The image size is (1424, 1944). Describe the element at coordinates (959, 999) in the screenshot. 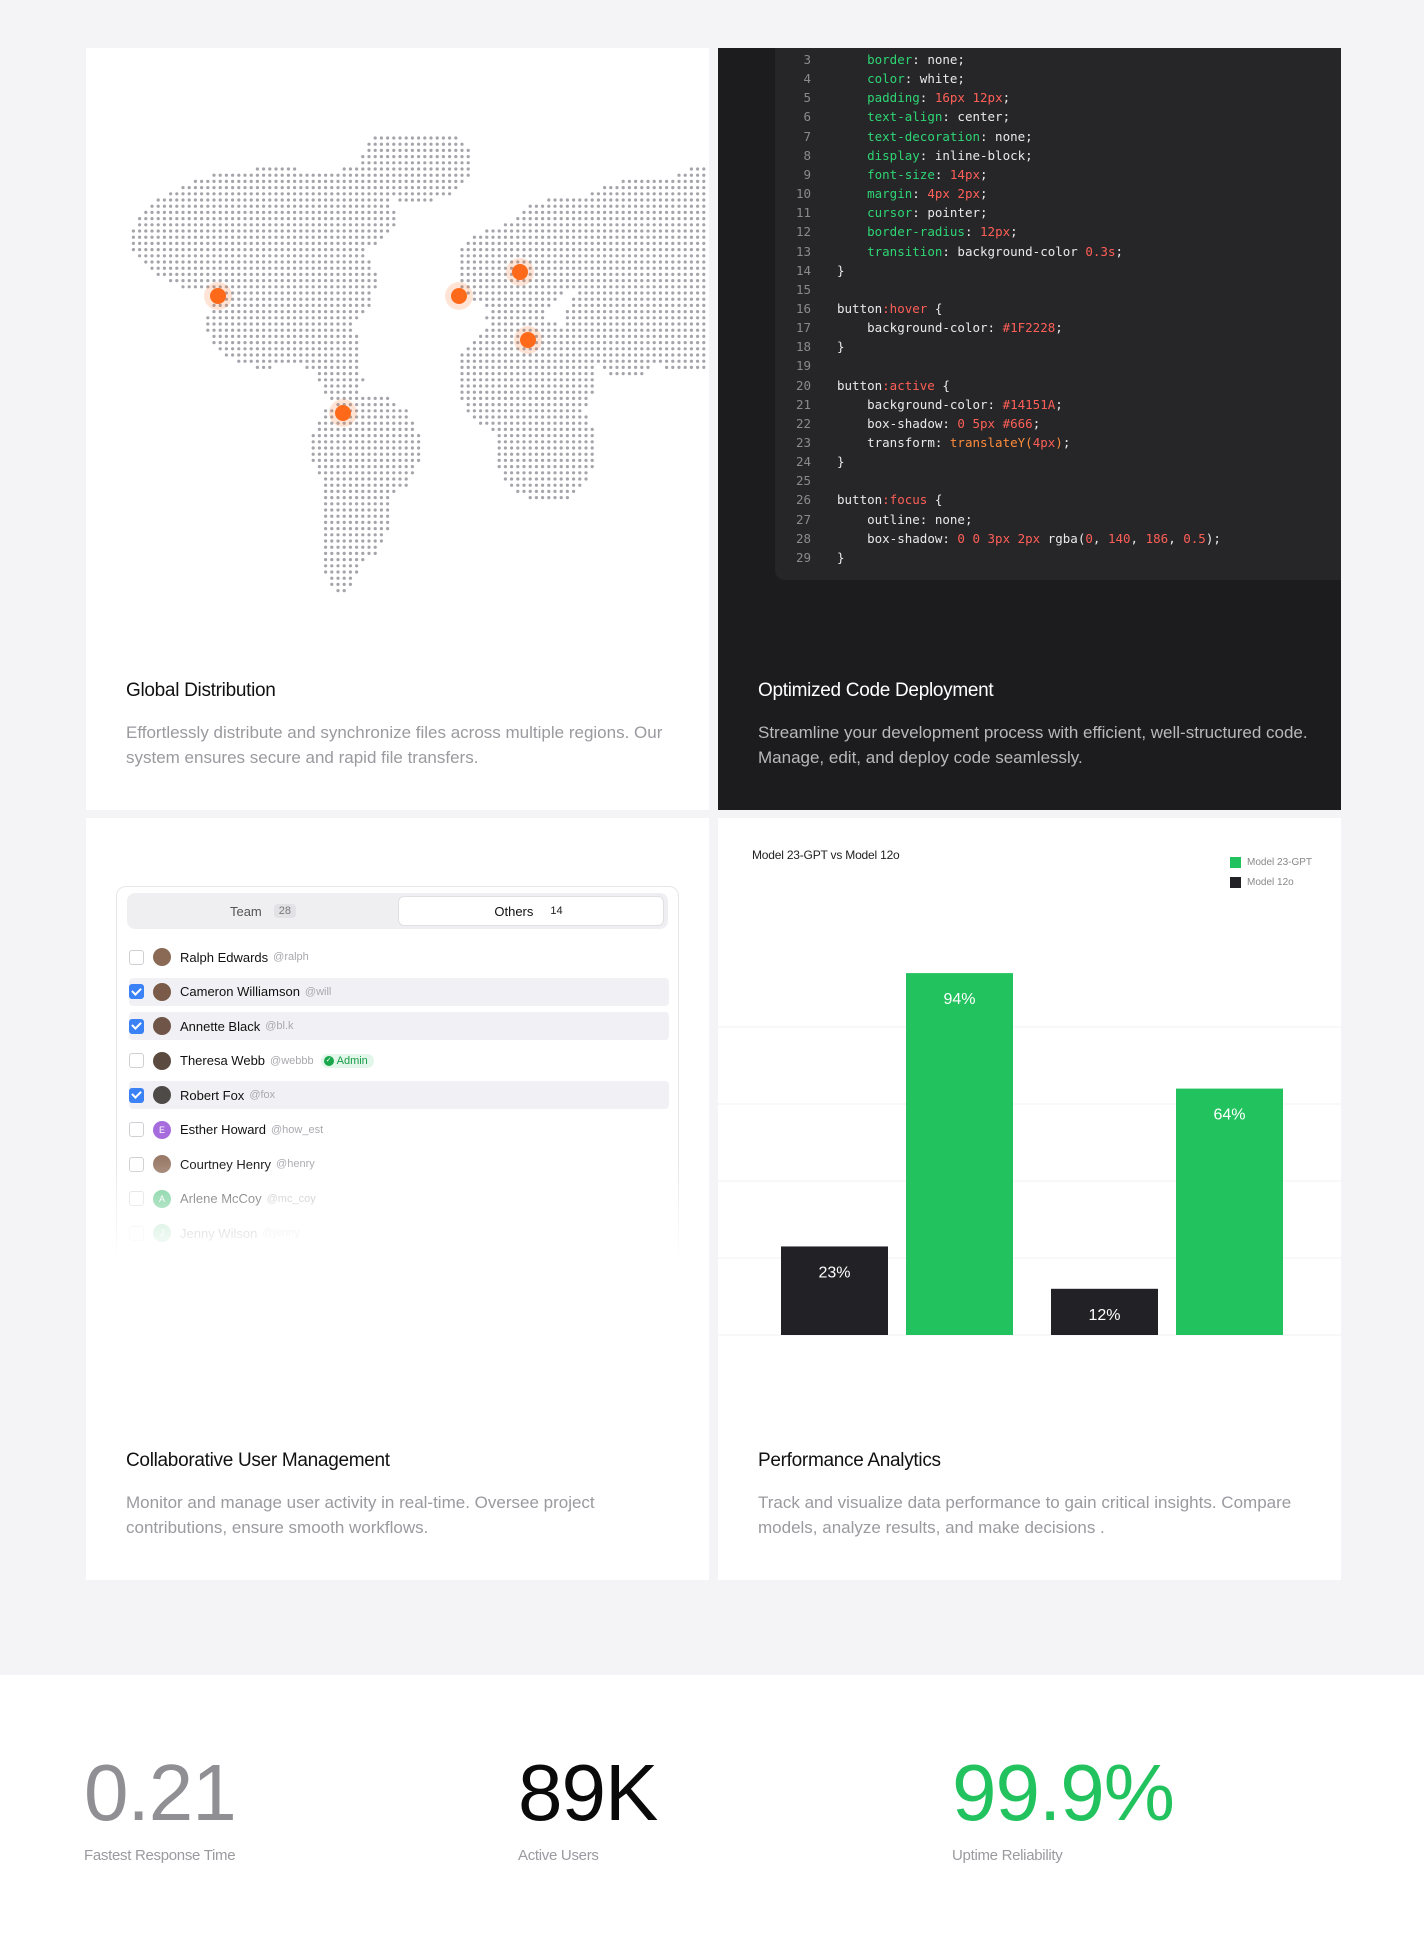

I see `bar-value-label: 94%` at that location.